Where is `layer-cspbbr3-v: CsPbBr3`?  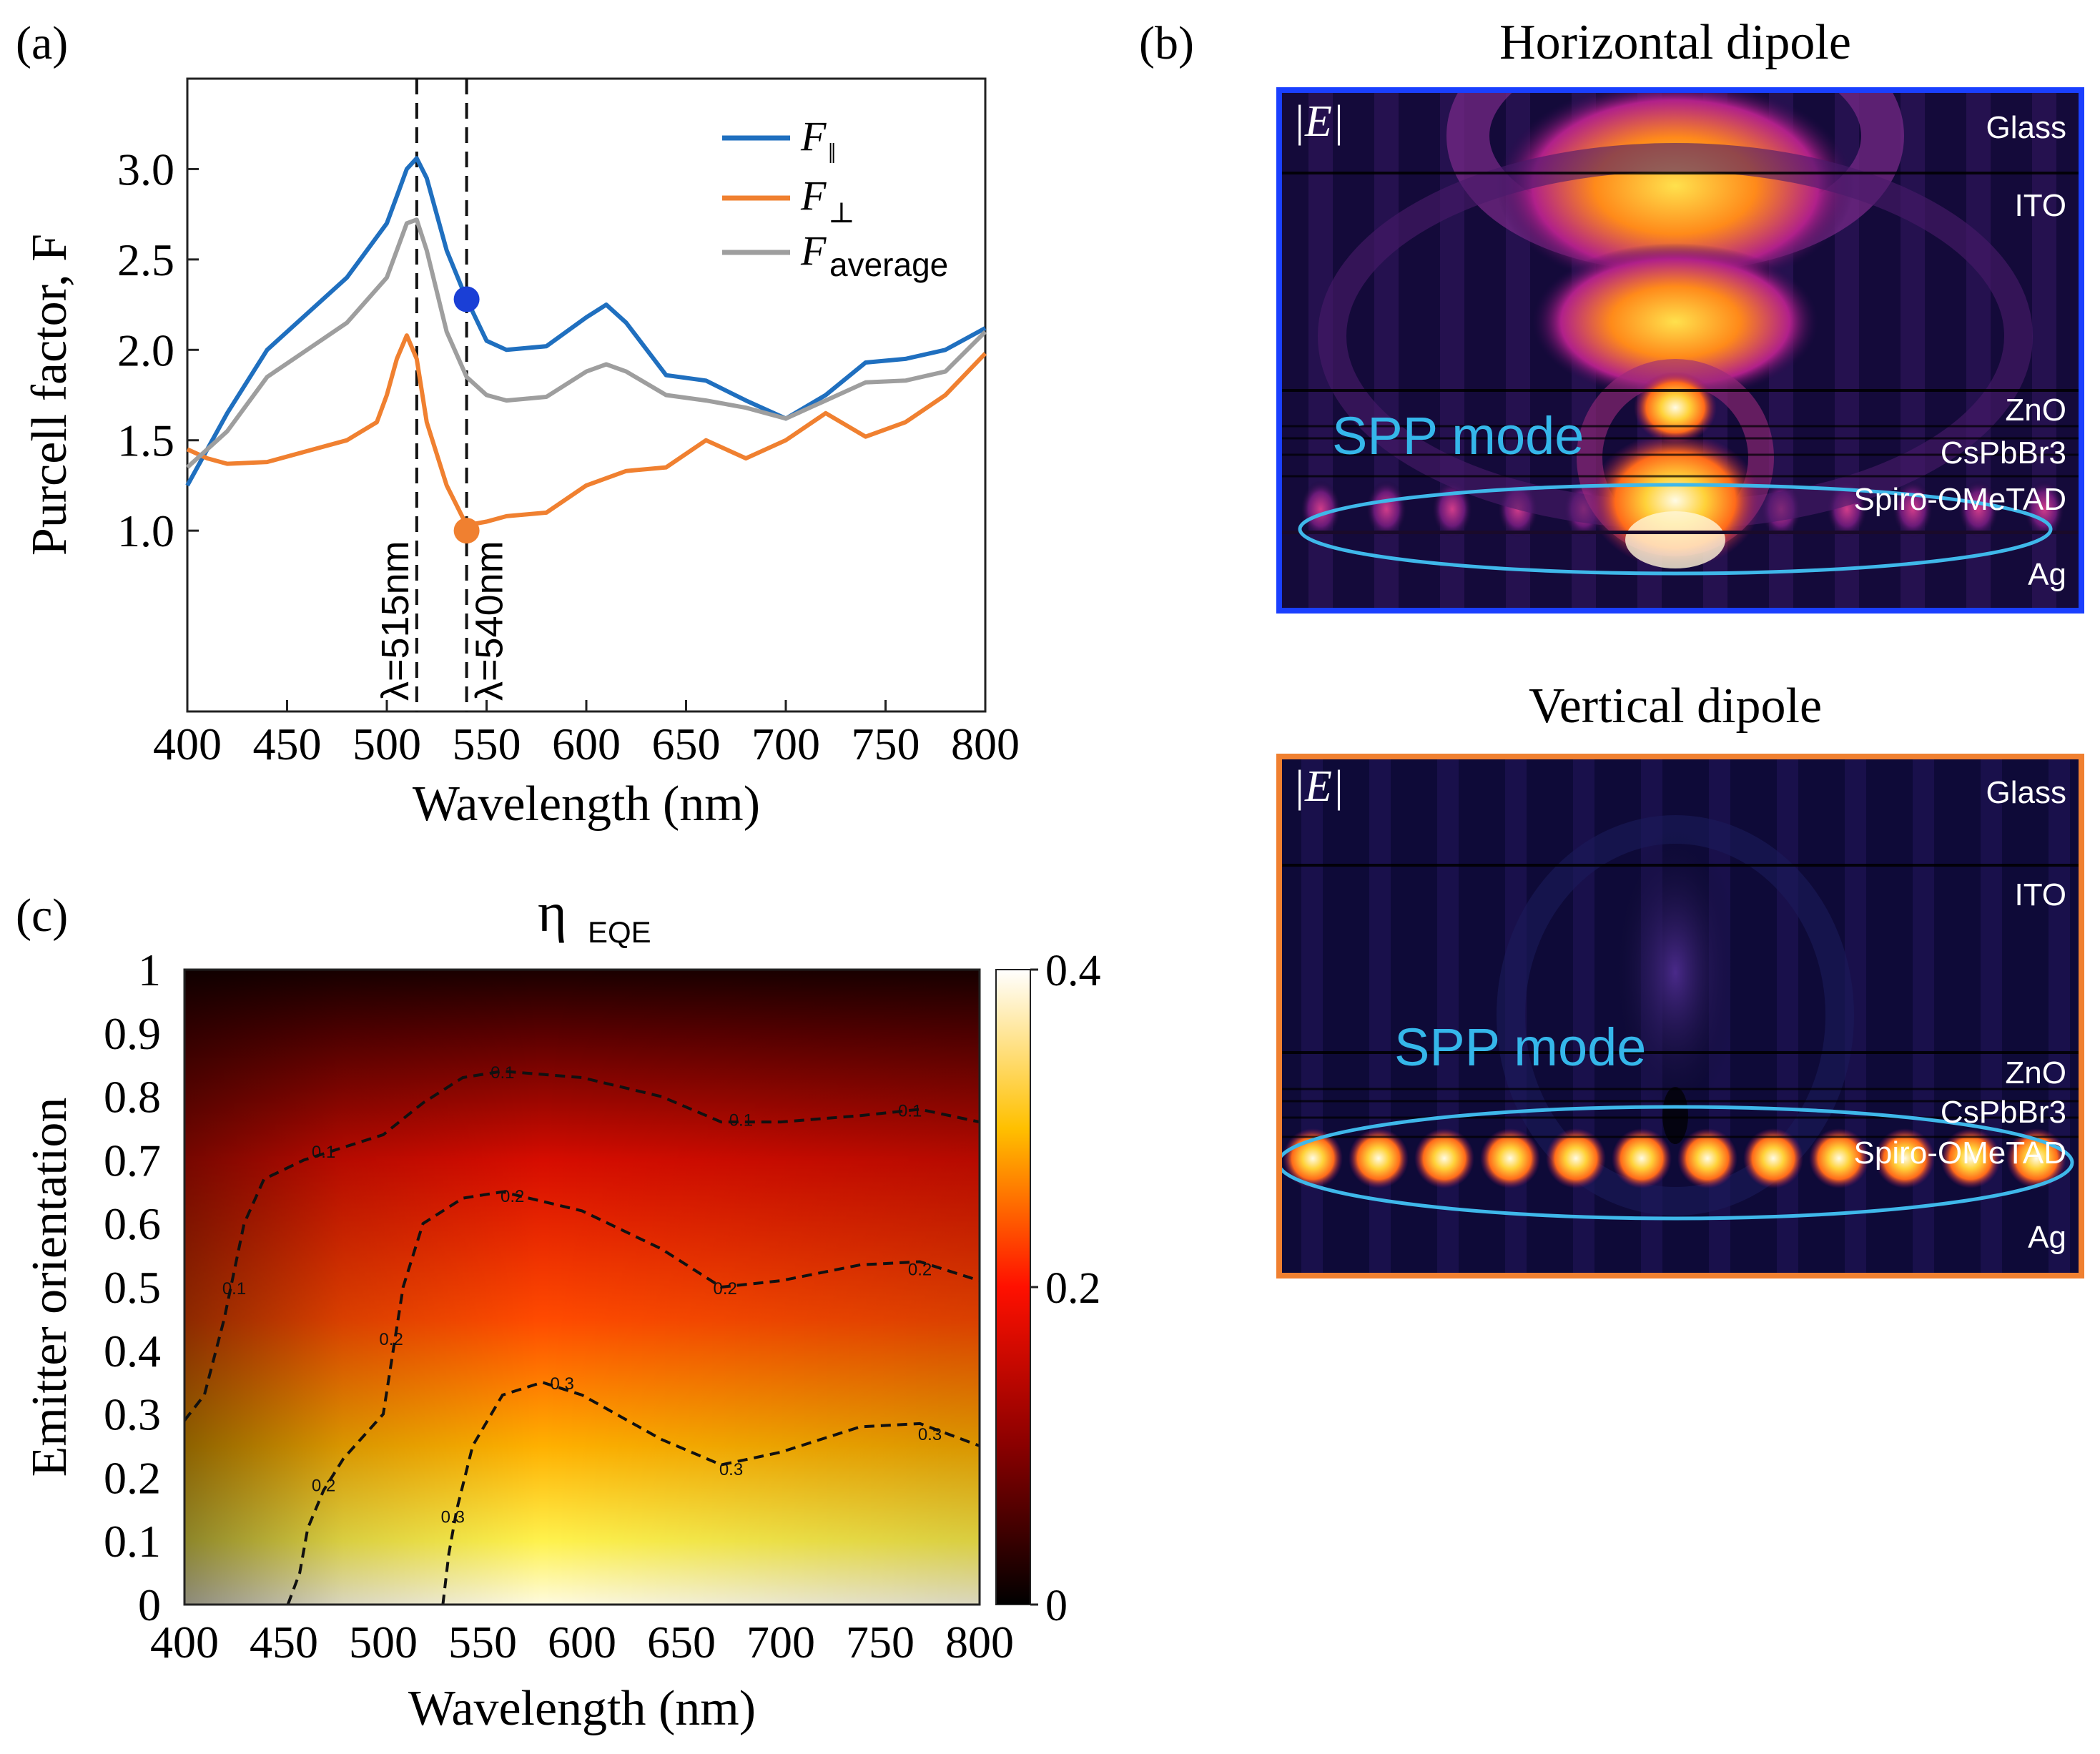 layer-cspbbr3-v: CsPbBr3 is located at coordinates (2003, 1112).